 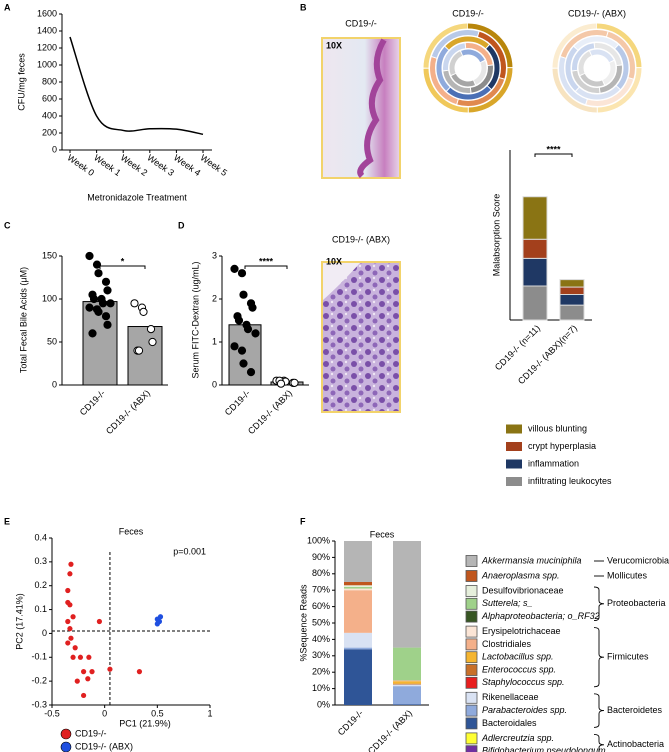 What do you see at coordinates (597, 13) in the screenshot?
I see `ring-title: CD19-/- (ABX)` at bounding box center [597, 13].